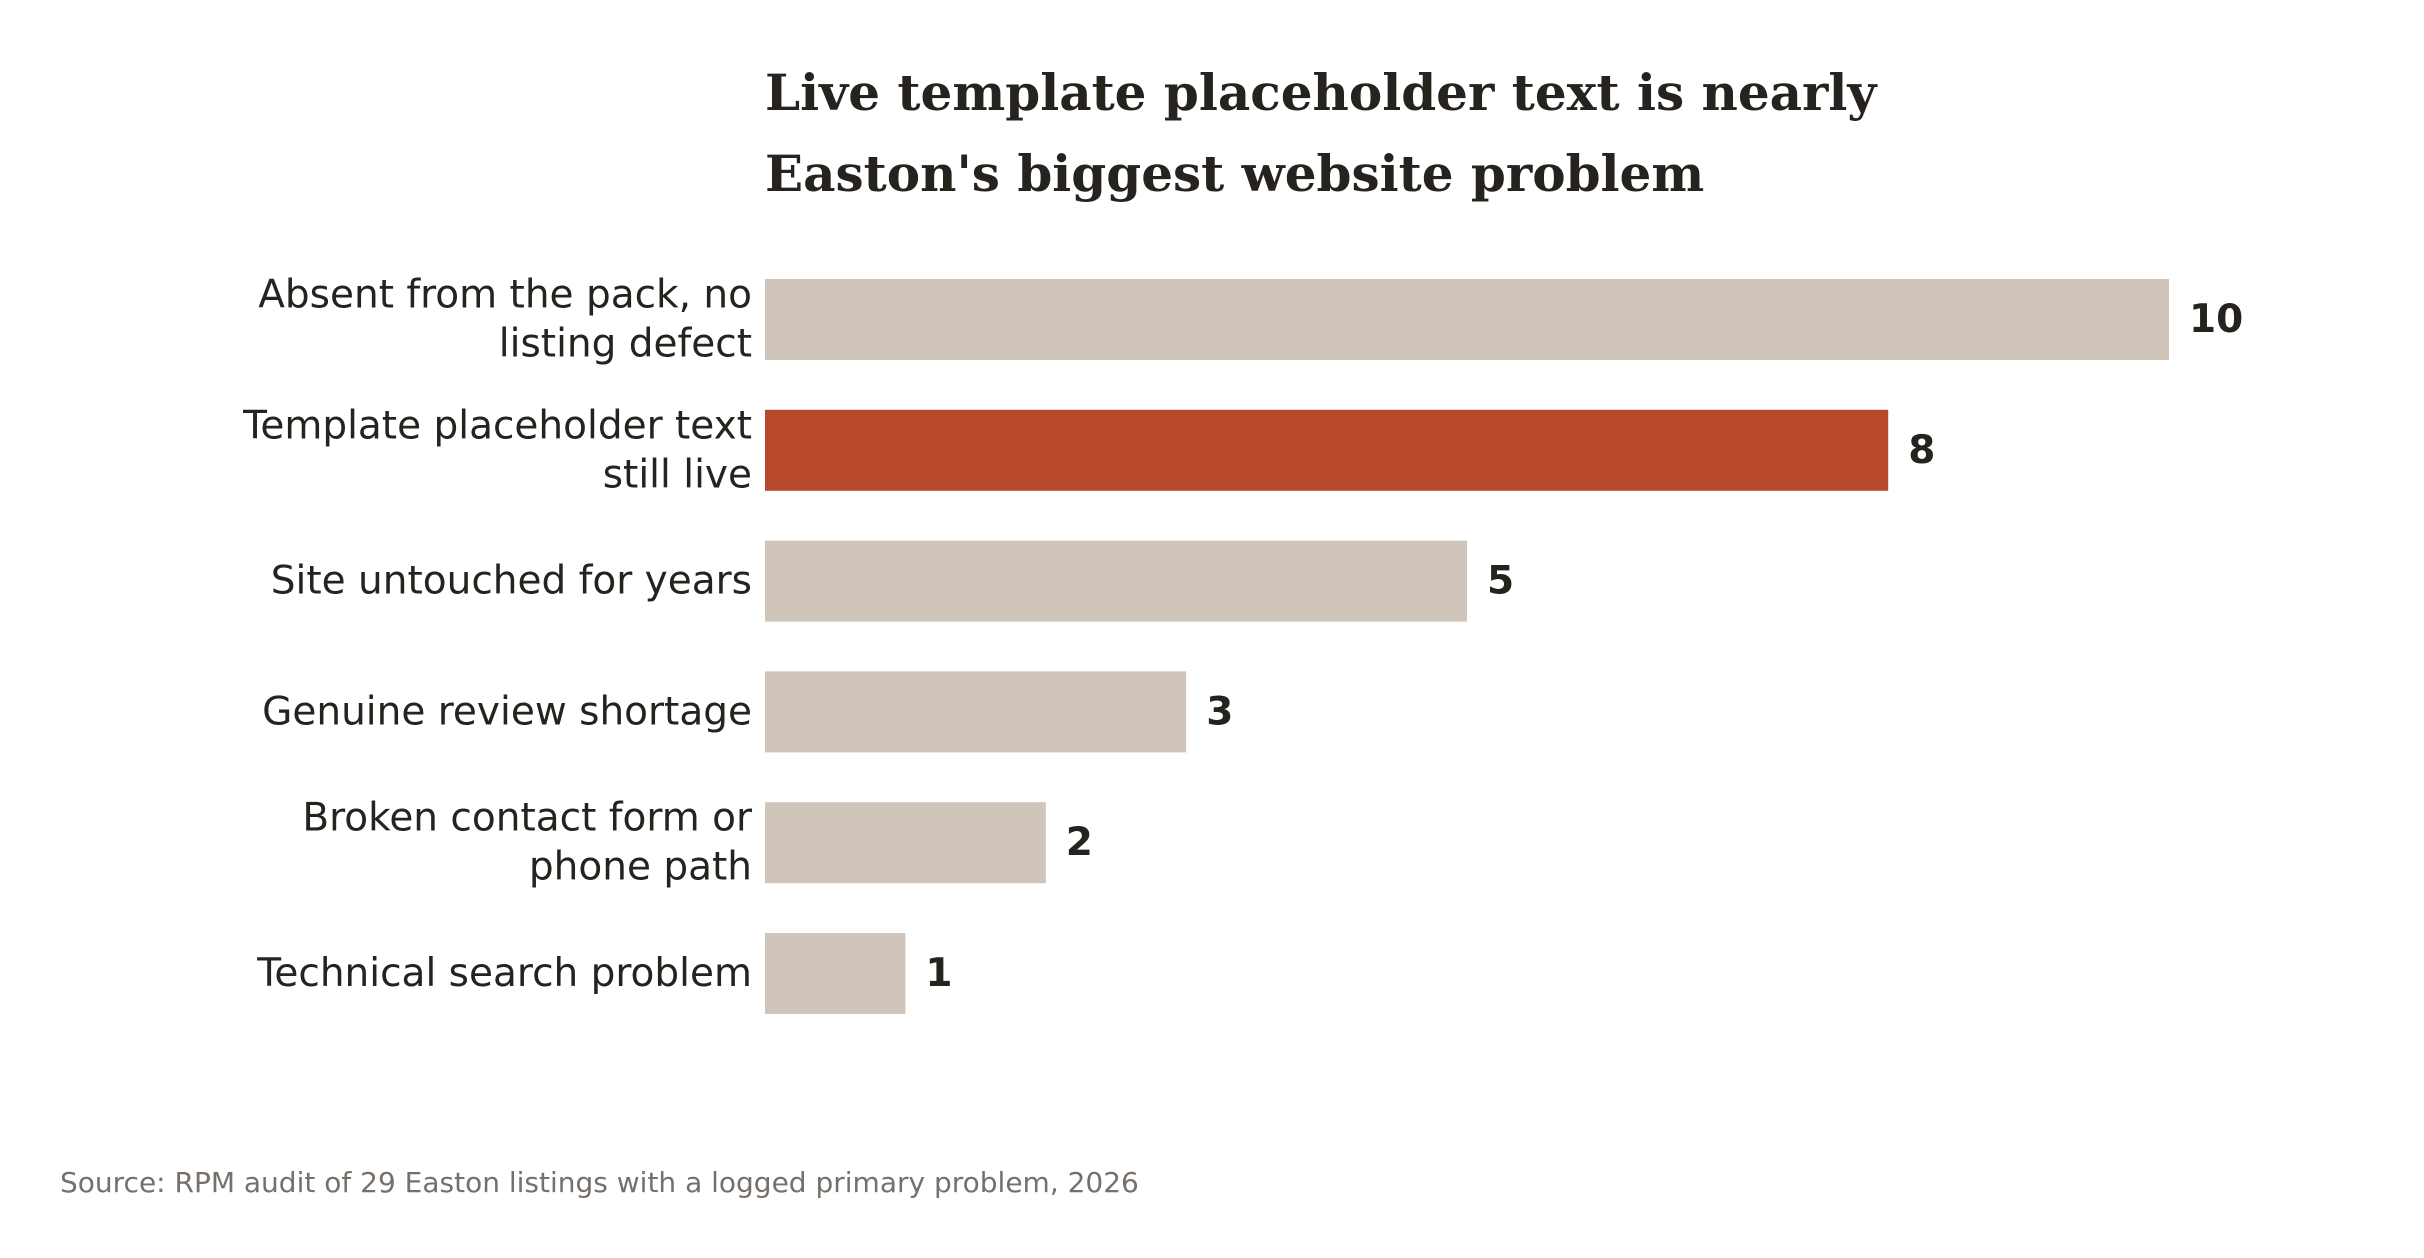  I want to click on category-label: Genuine review shortage, so click(507, 711).